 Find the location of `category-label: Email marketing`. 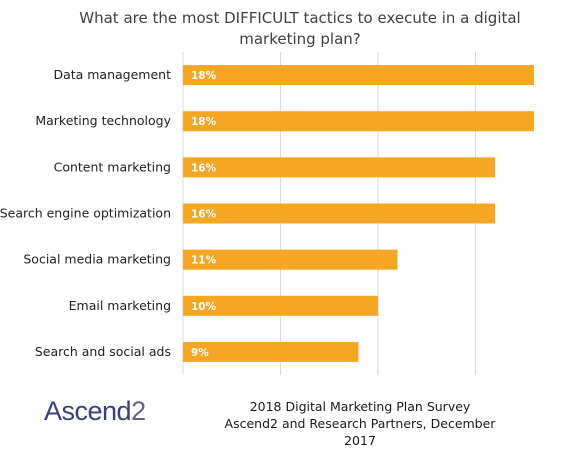

category-label: Email marketing is located at coordinates (120, 305).